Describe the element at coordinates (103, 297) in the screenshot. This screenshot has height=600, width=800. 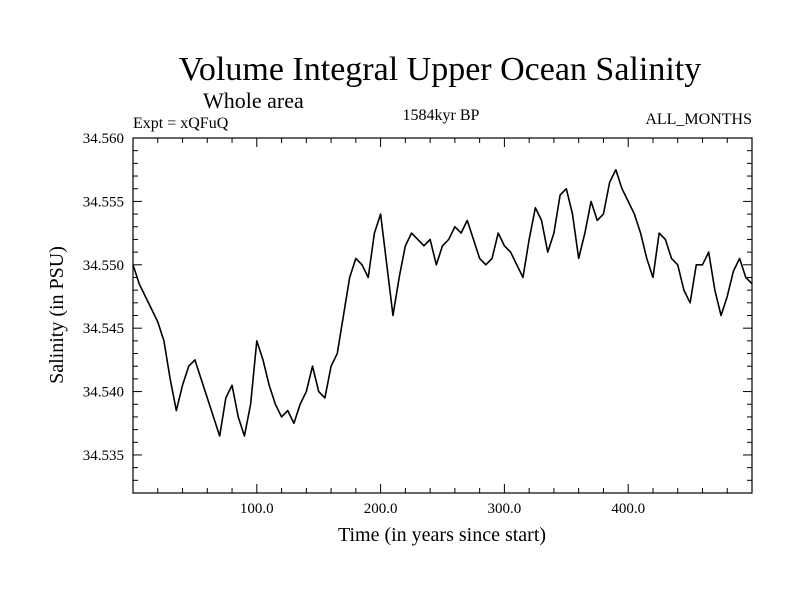
I see `y-axis-tick-labels: 34.535 34.540 34.545 34.550 34.555 34.560` at that location.